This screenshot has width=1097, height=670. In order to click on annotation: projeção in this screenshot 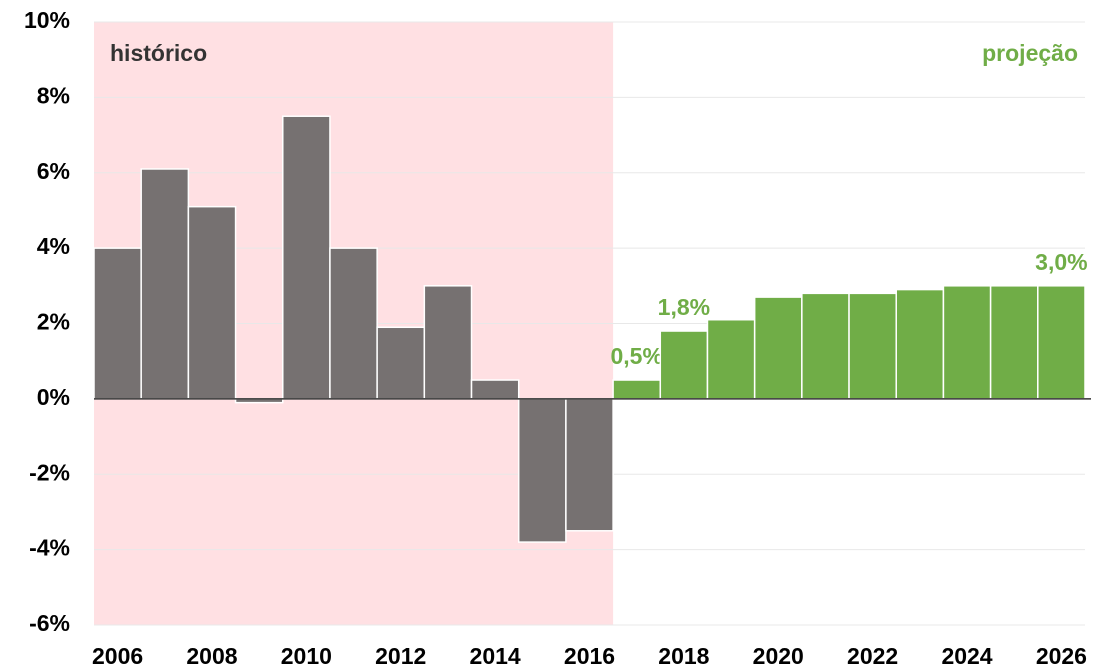, I will do `click(1030, 53)`.